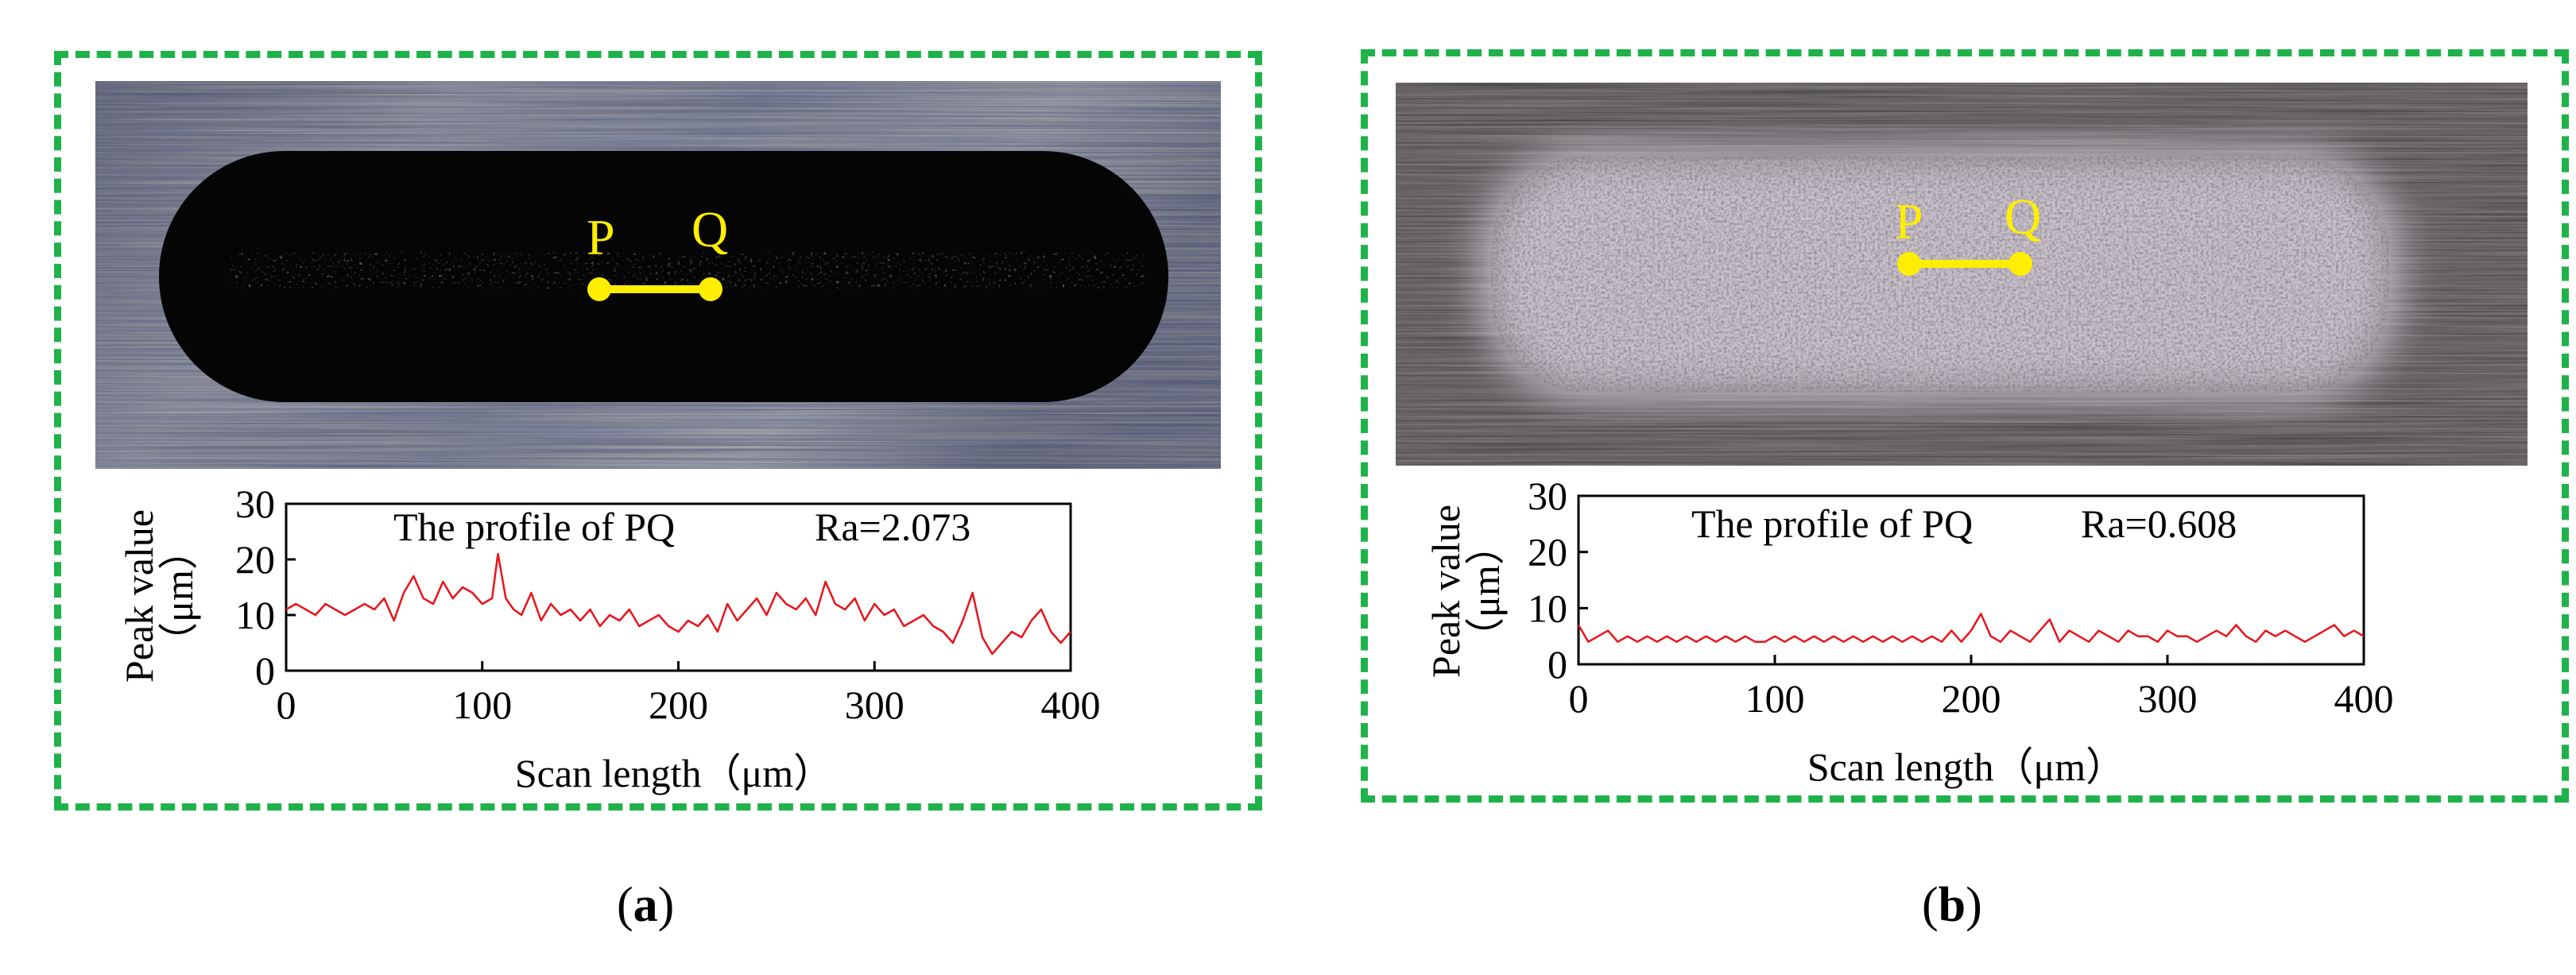  What do you see at coordinates (892, 527) in the screenshot?
I see `ra-value: Ra=2.073` at bounding box center [892, 527].